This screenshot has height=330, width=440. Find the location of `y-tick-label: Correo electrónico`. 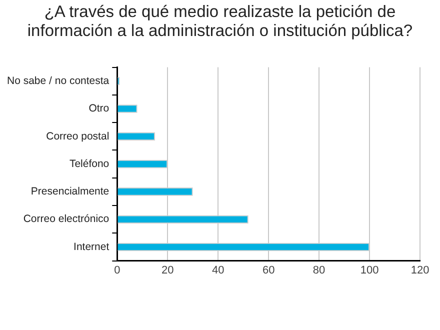

y-tick-label: Correo electrónico is located at coordinates (66, 219).